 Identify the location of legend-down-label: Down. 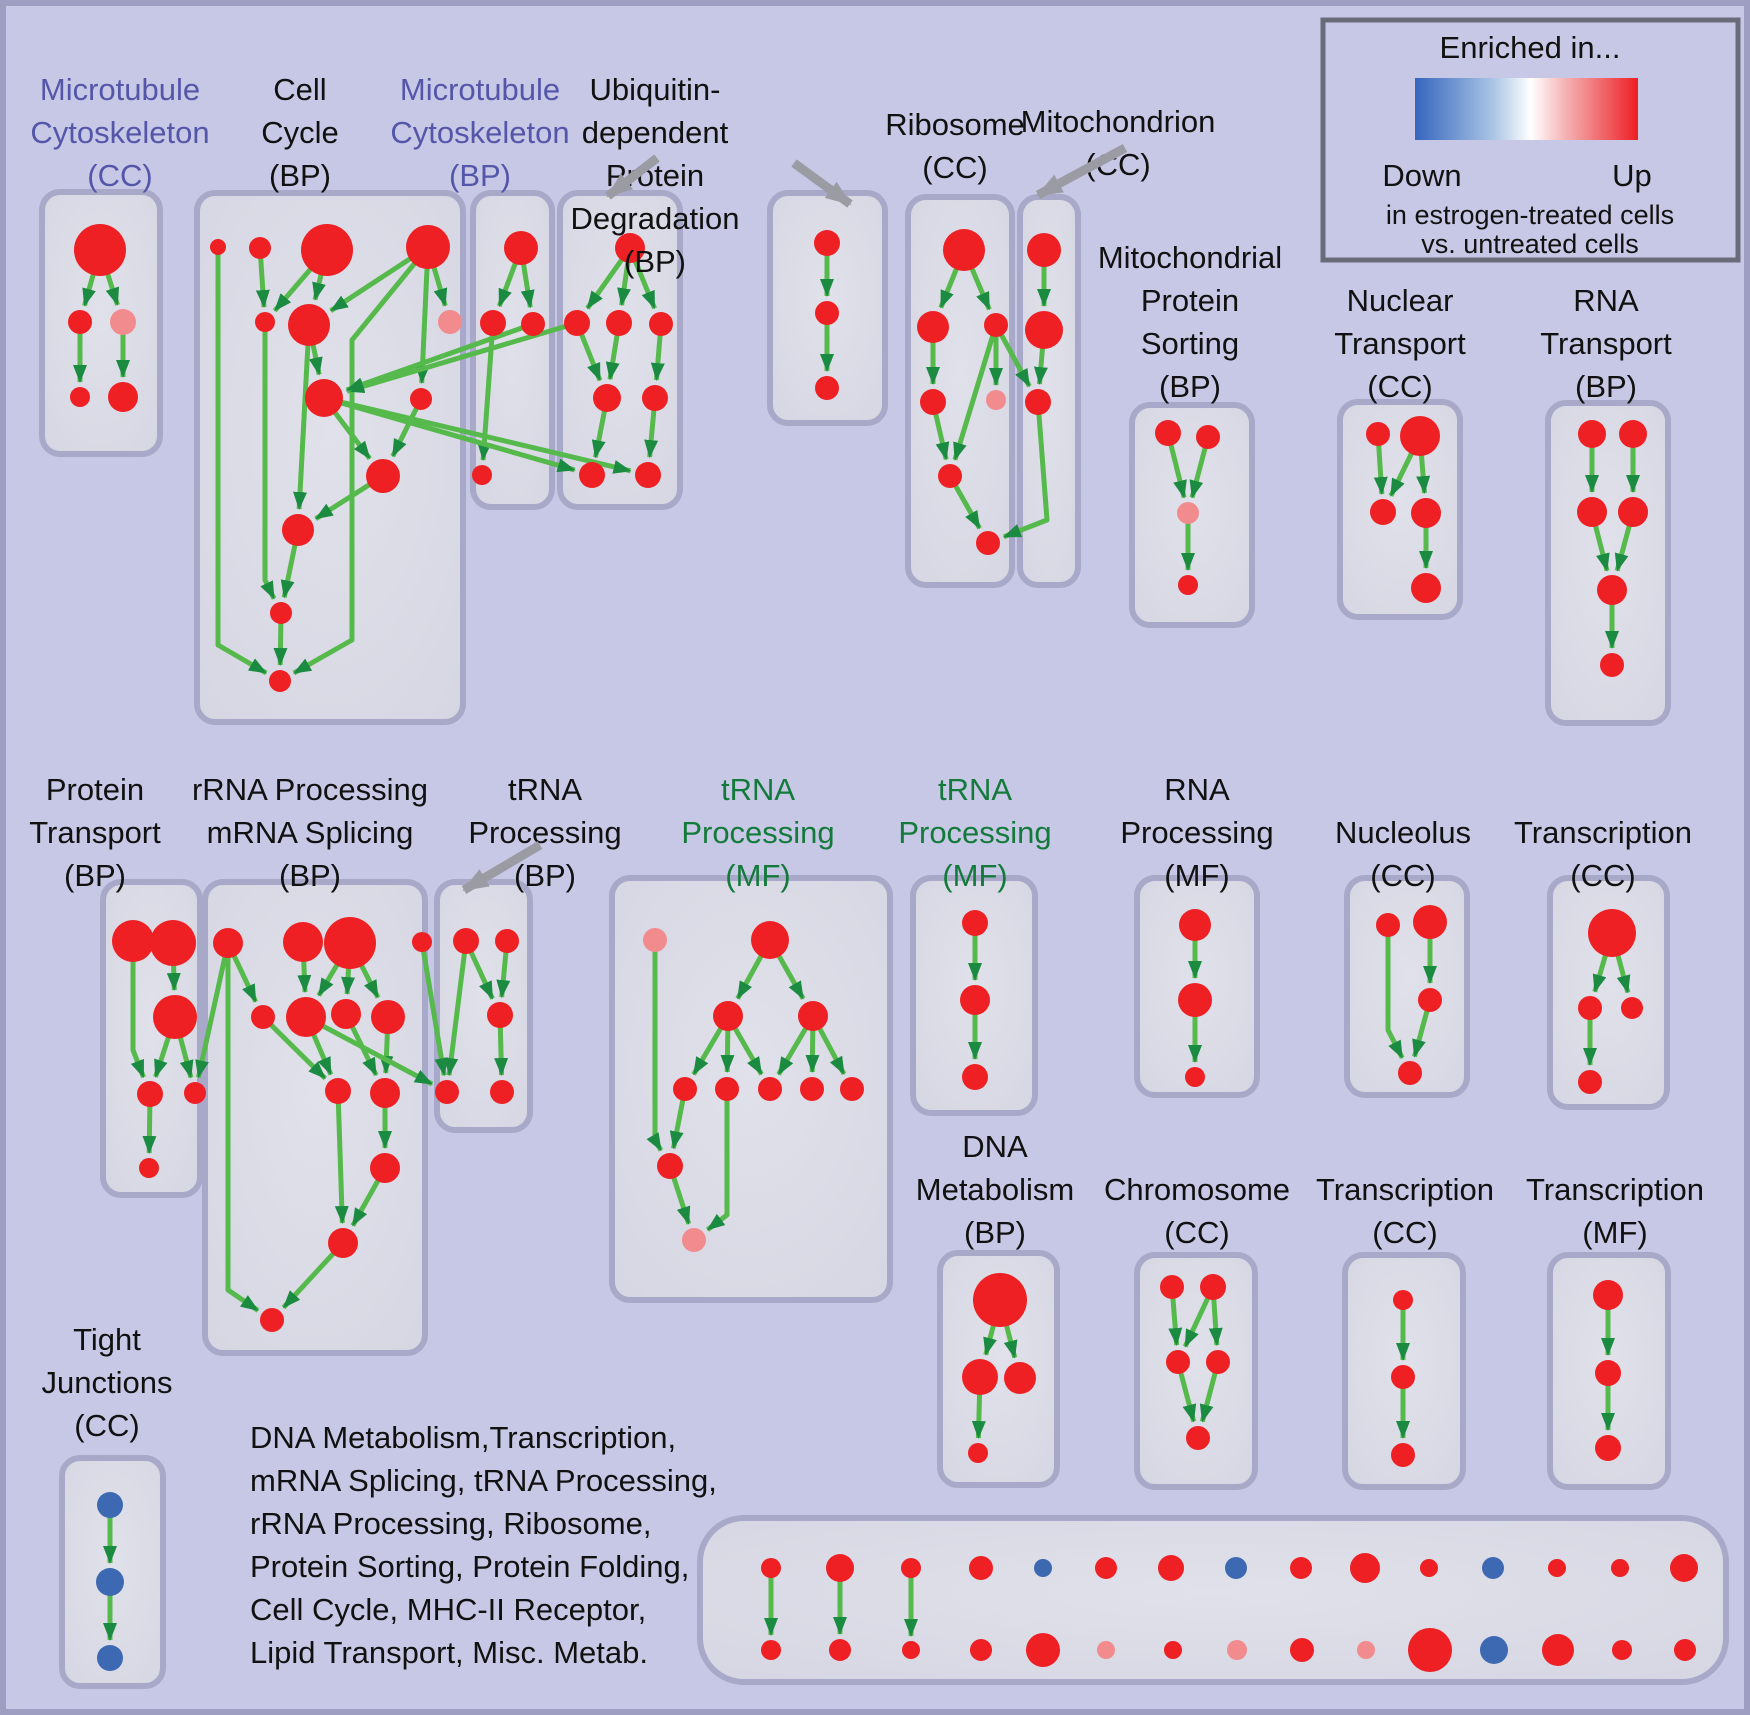
(1421, 175).